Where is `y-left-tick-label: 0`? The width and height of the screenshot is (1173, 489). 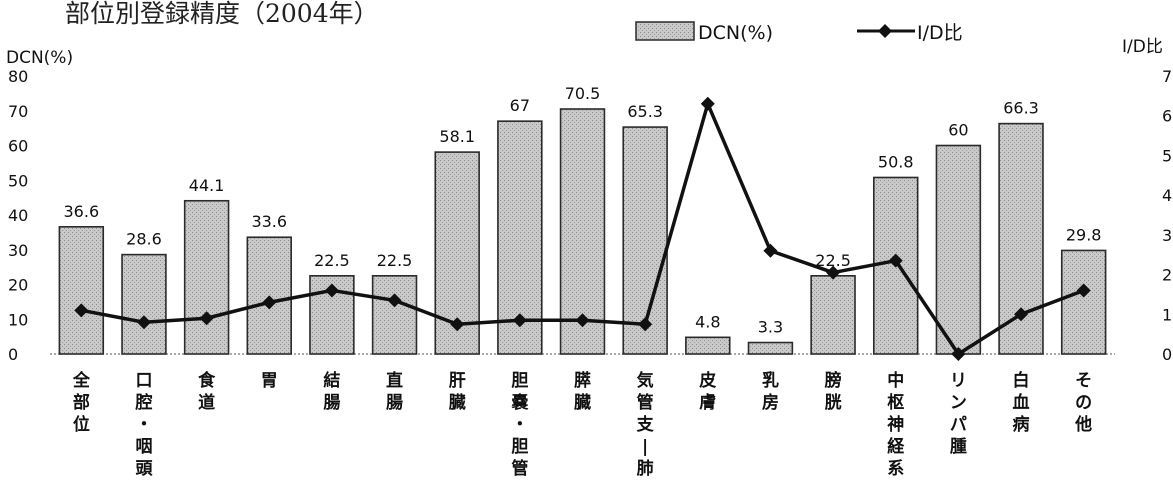 y-left-tick-label: 0 is located at coordinates (13, 354).